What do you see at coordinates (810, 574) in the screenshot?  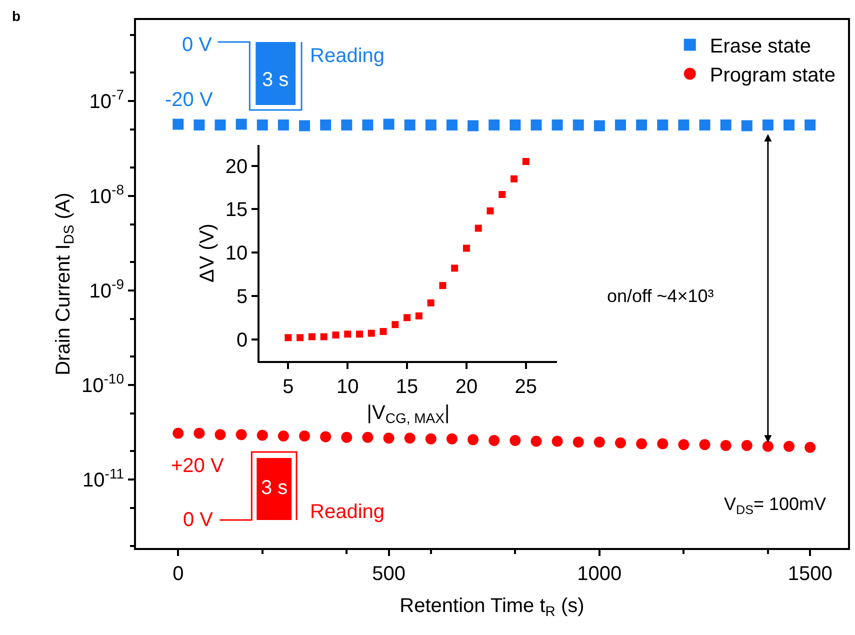 I see `x-tick-label: 1500` at bounding box center [810, 574].